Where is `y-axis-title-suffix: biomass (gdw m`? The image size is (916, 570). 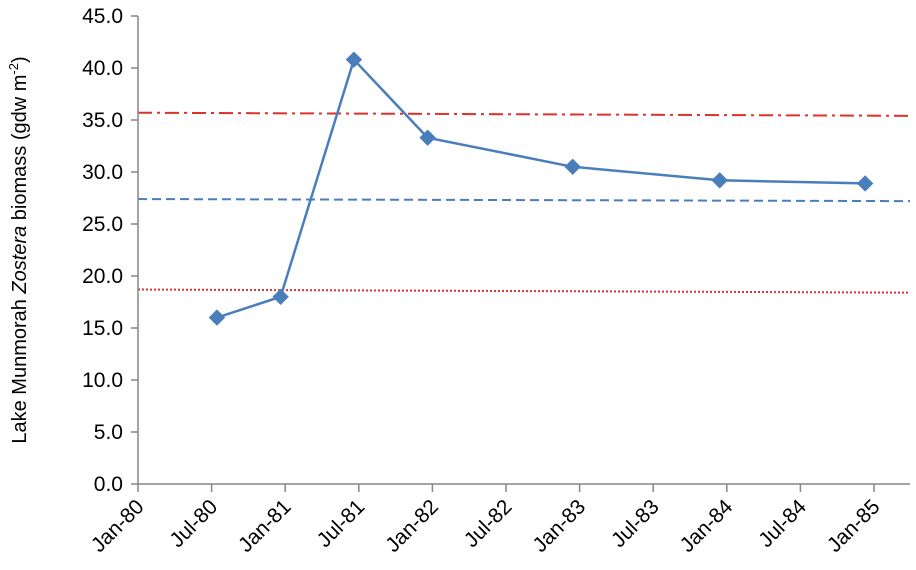
y-axis-title-suffix: biomass (gdw m is located at coordinates (20, 150).